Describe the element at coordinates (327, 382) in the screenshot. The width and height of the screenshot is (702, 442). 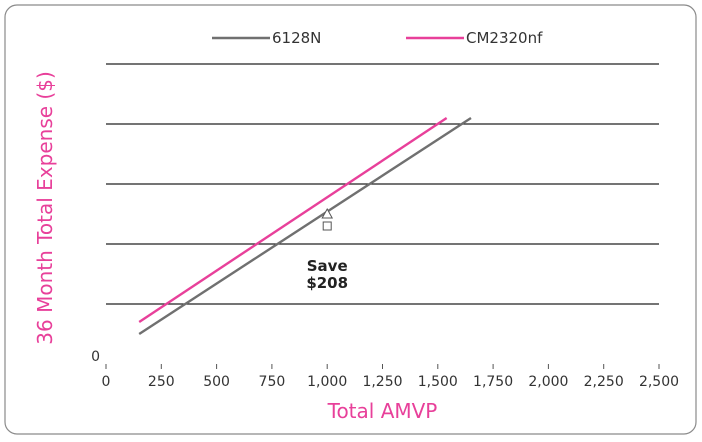
I see `x-tick-label: 1,000` at that location.